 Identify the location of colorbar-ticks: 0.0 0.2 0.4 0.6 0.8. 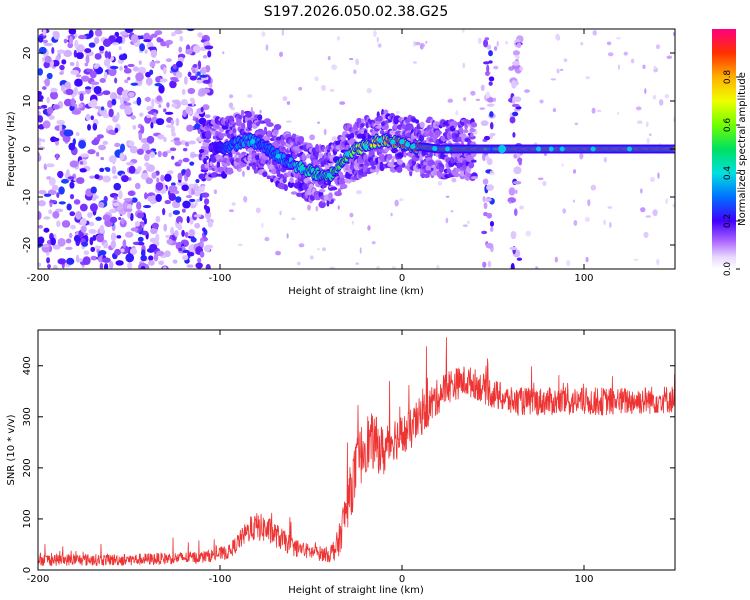
(731, 173).